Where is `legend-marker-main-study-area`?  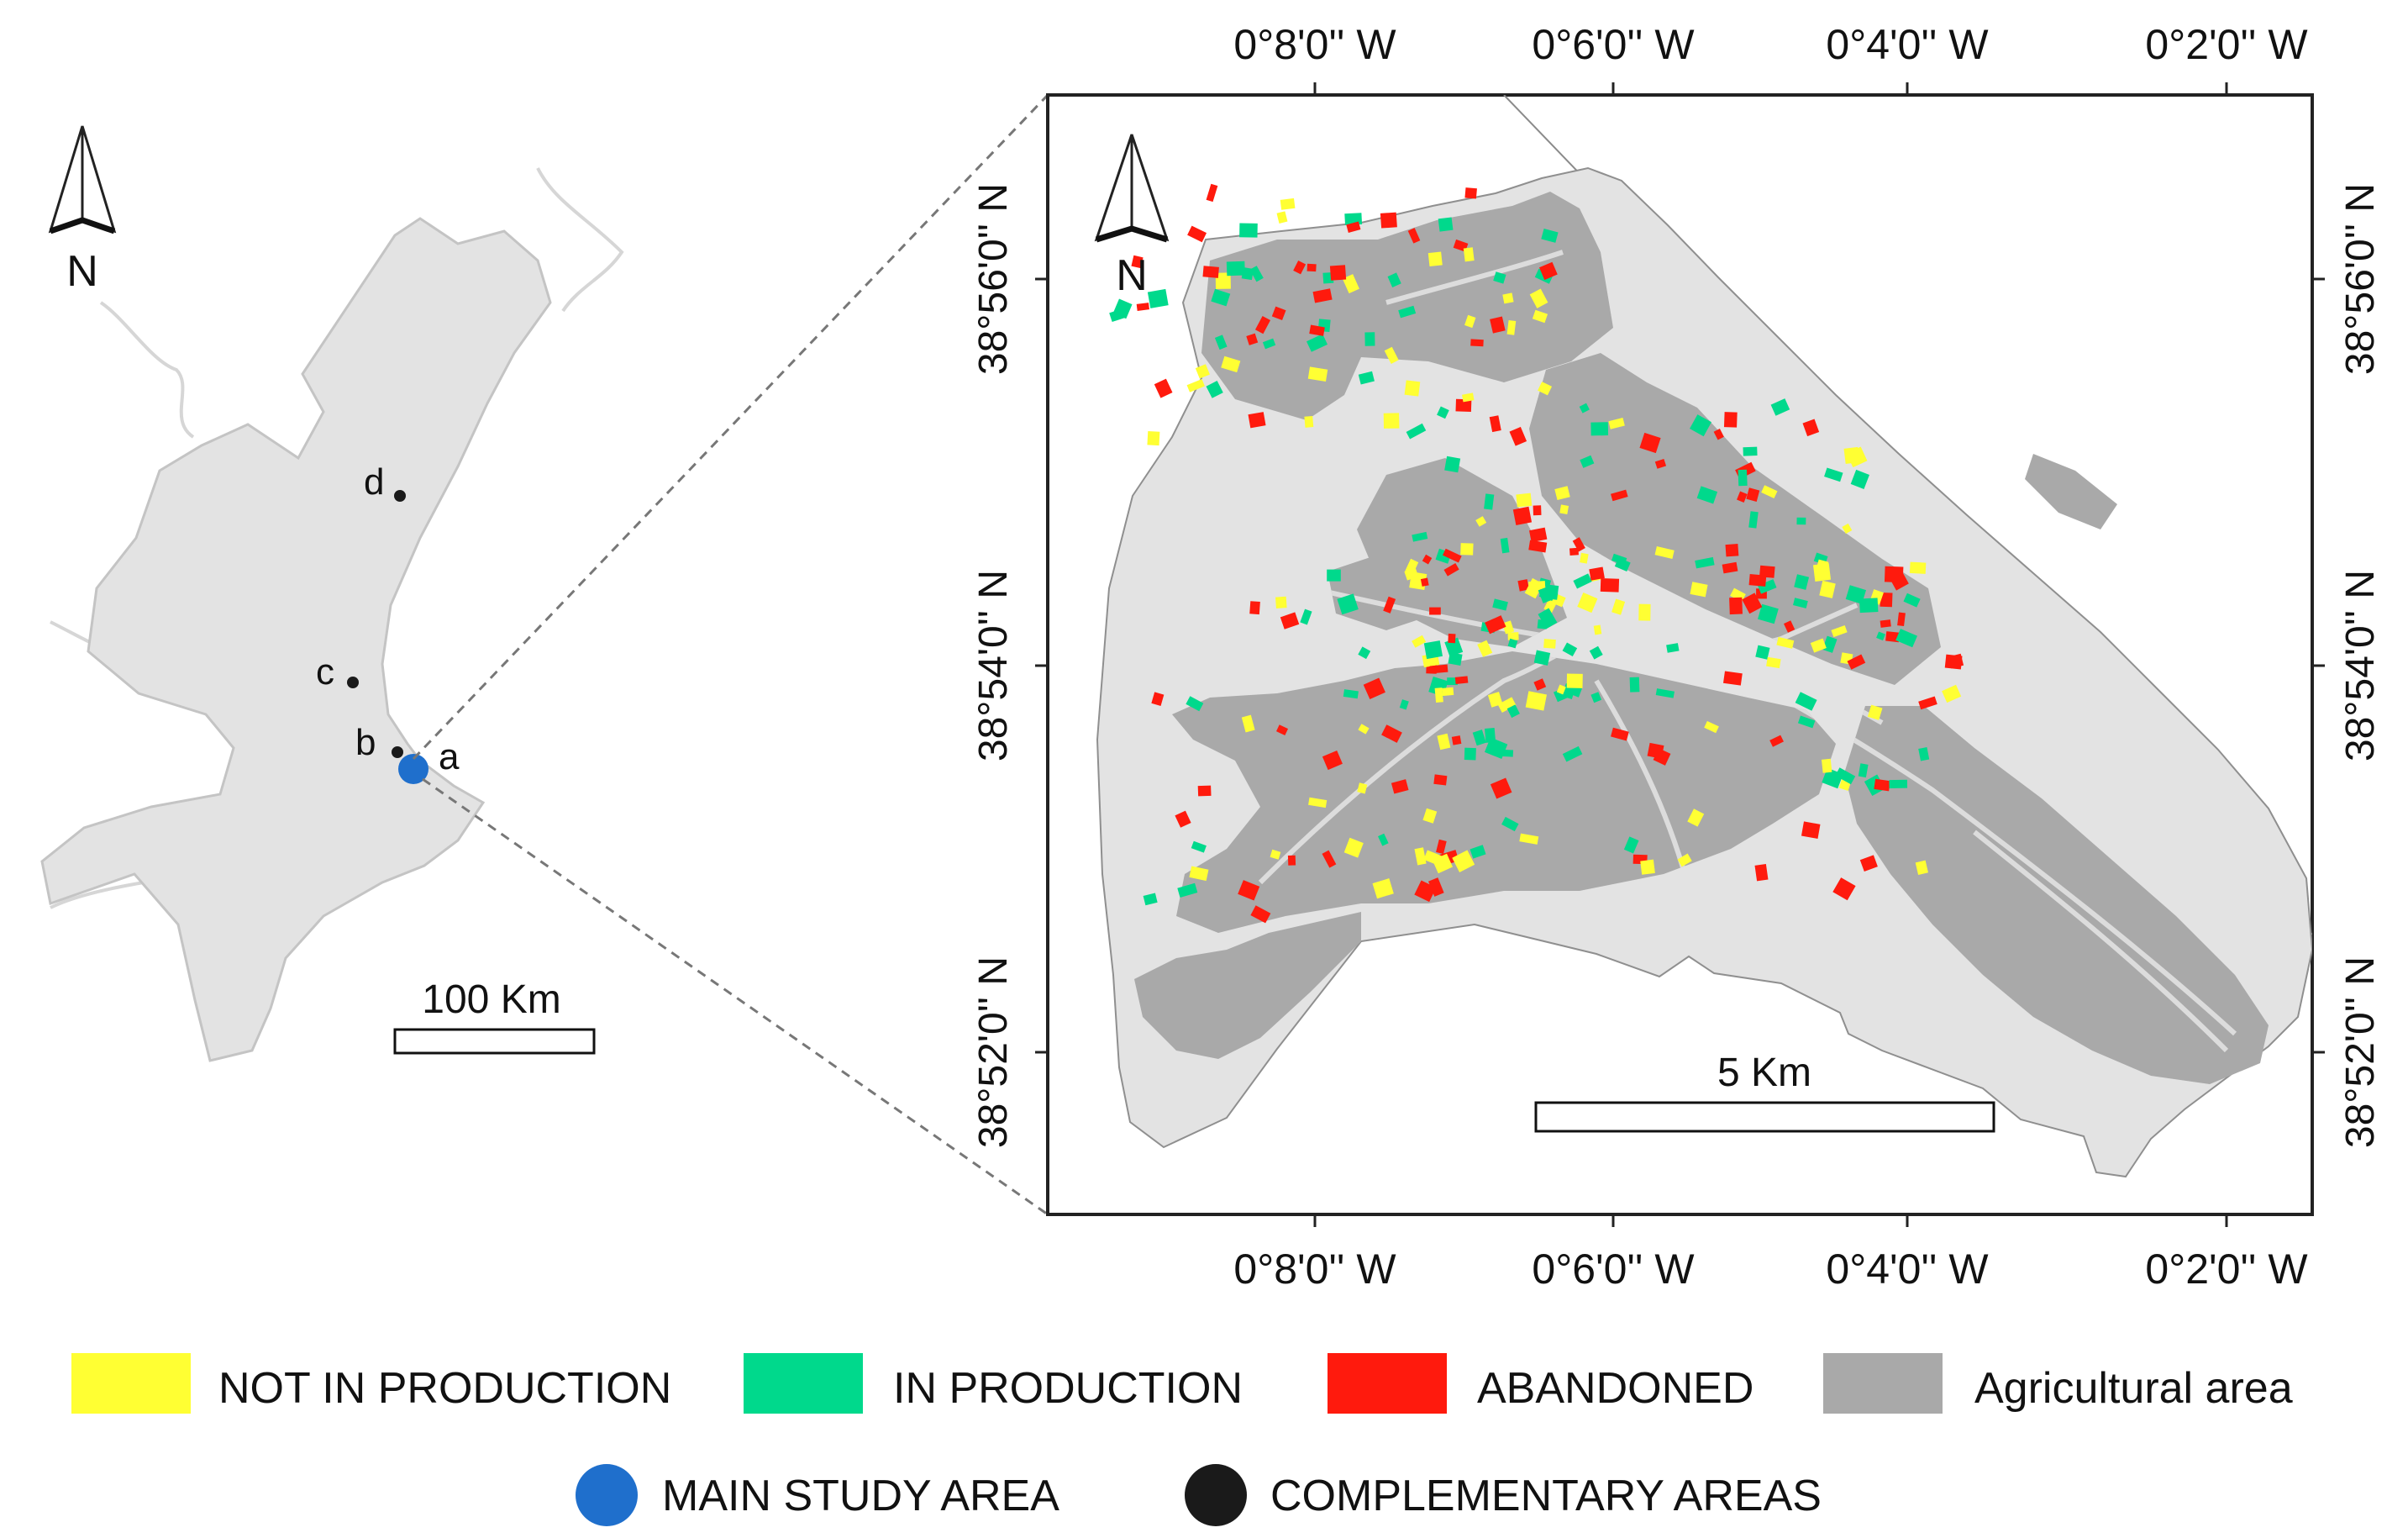 legend-marker-main-study-area is located at coordinates (607, 1495).